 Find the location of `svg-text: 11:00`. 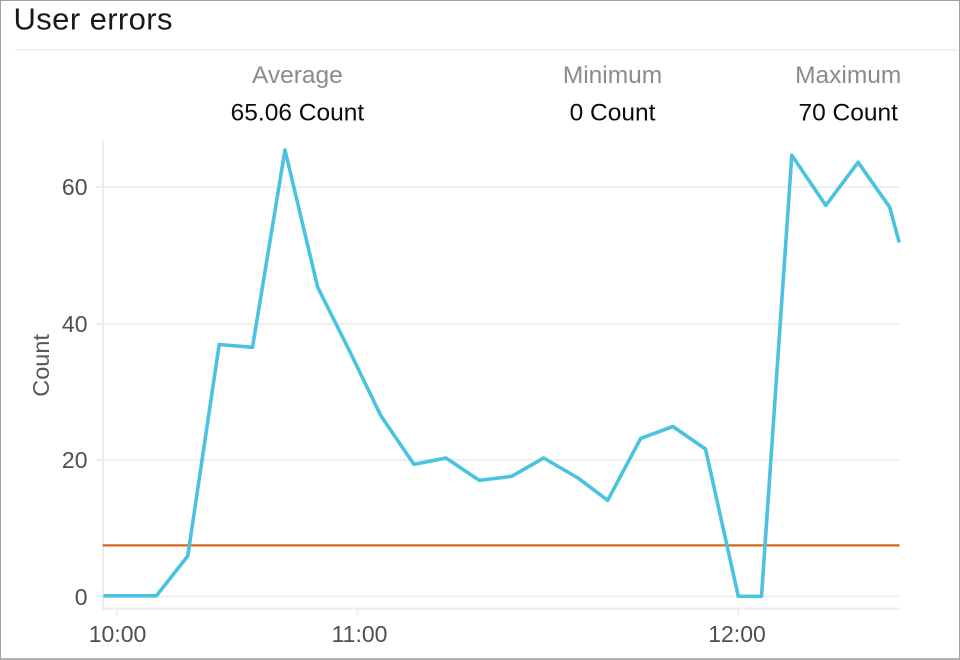

svg-text: 11:00 is located at coordinates (360, 634).